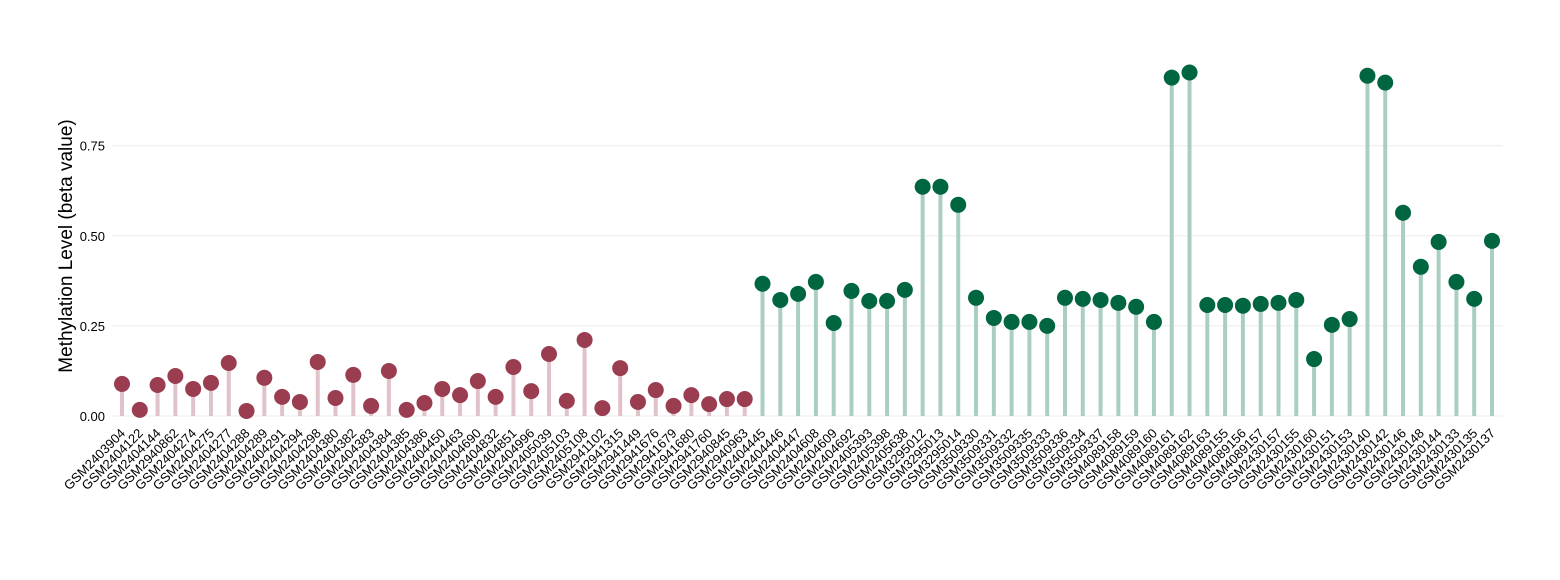  I want to click on y-tick-label: 0.00, so click(92, 416).